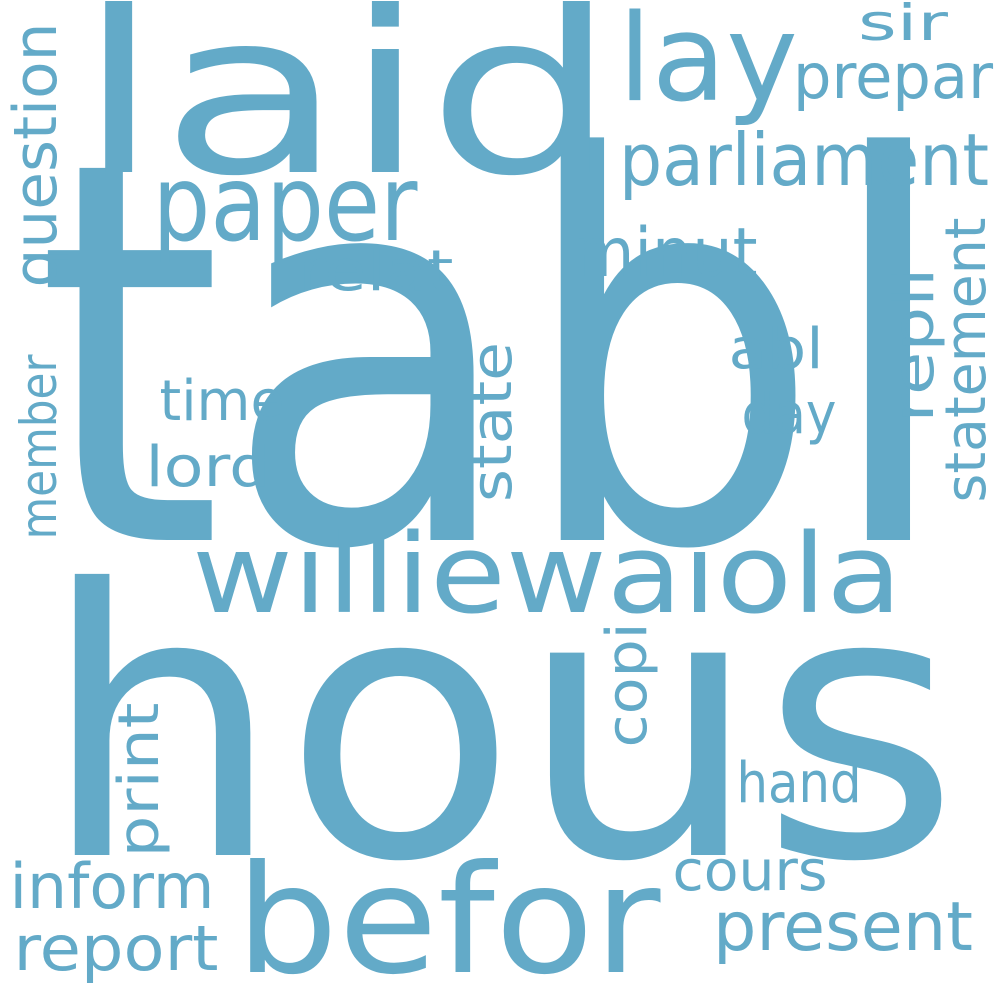 The height and width of the screenshot is (1000, 1000). What do you see at coordinates (804, 160) in the screenshot?
I see `word-parliament: parliament` at bounding box center [804, 160].